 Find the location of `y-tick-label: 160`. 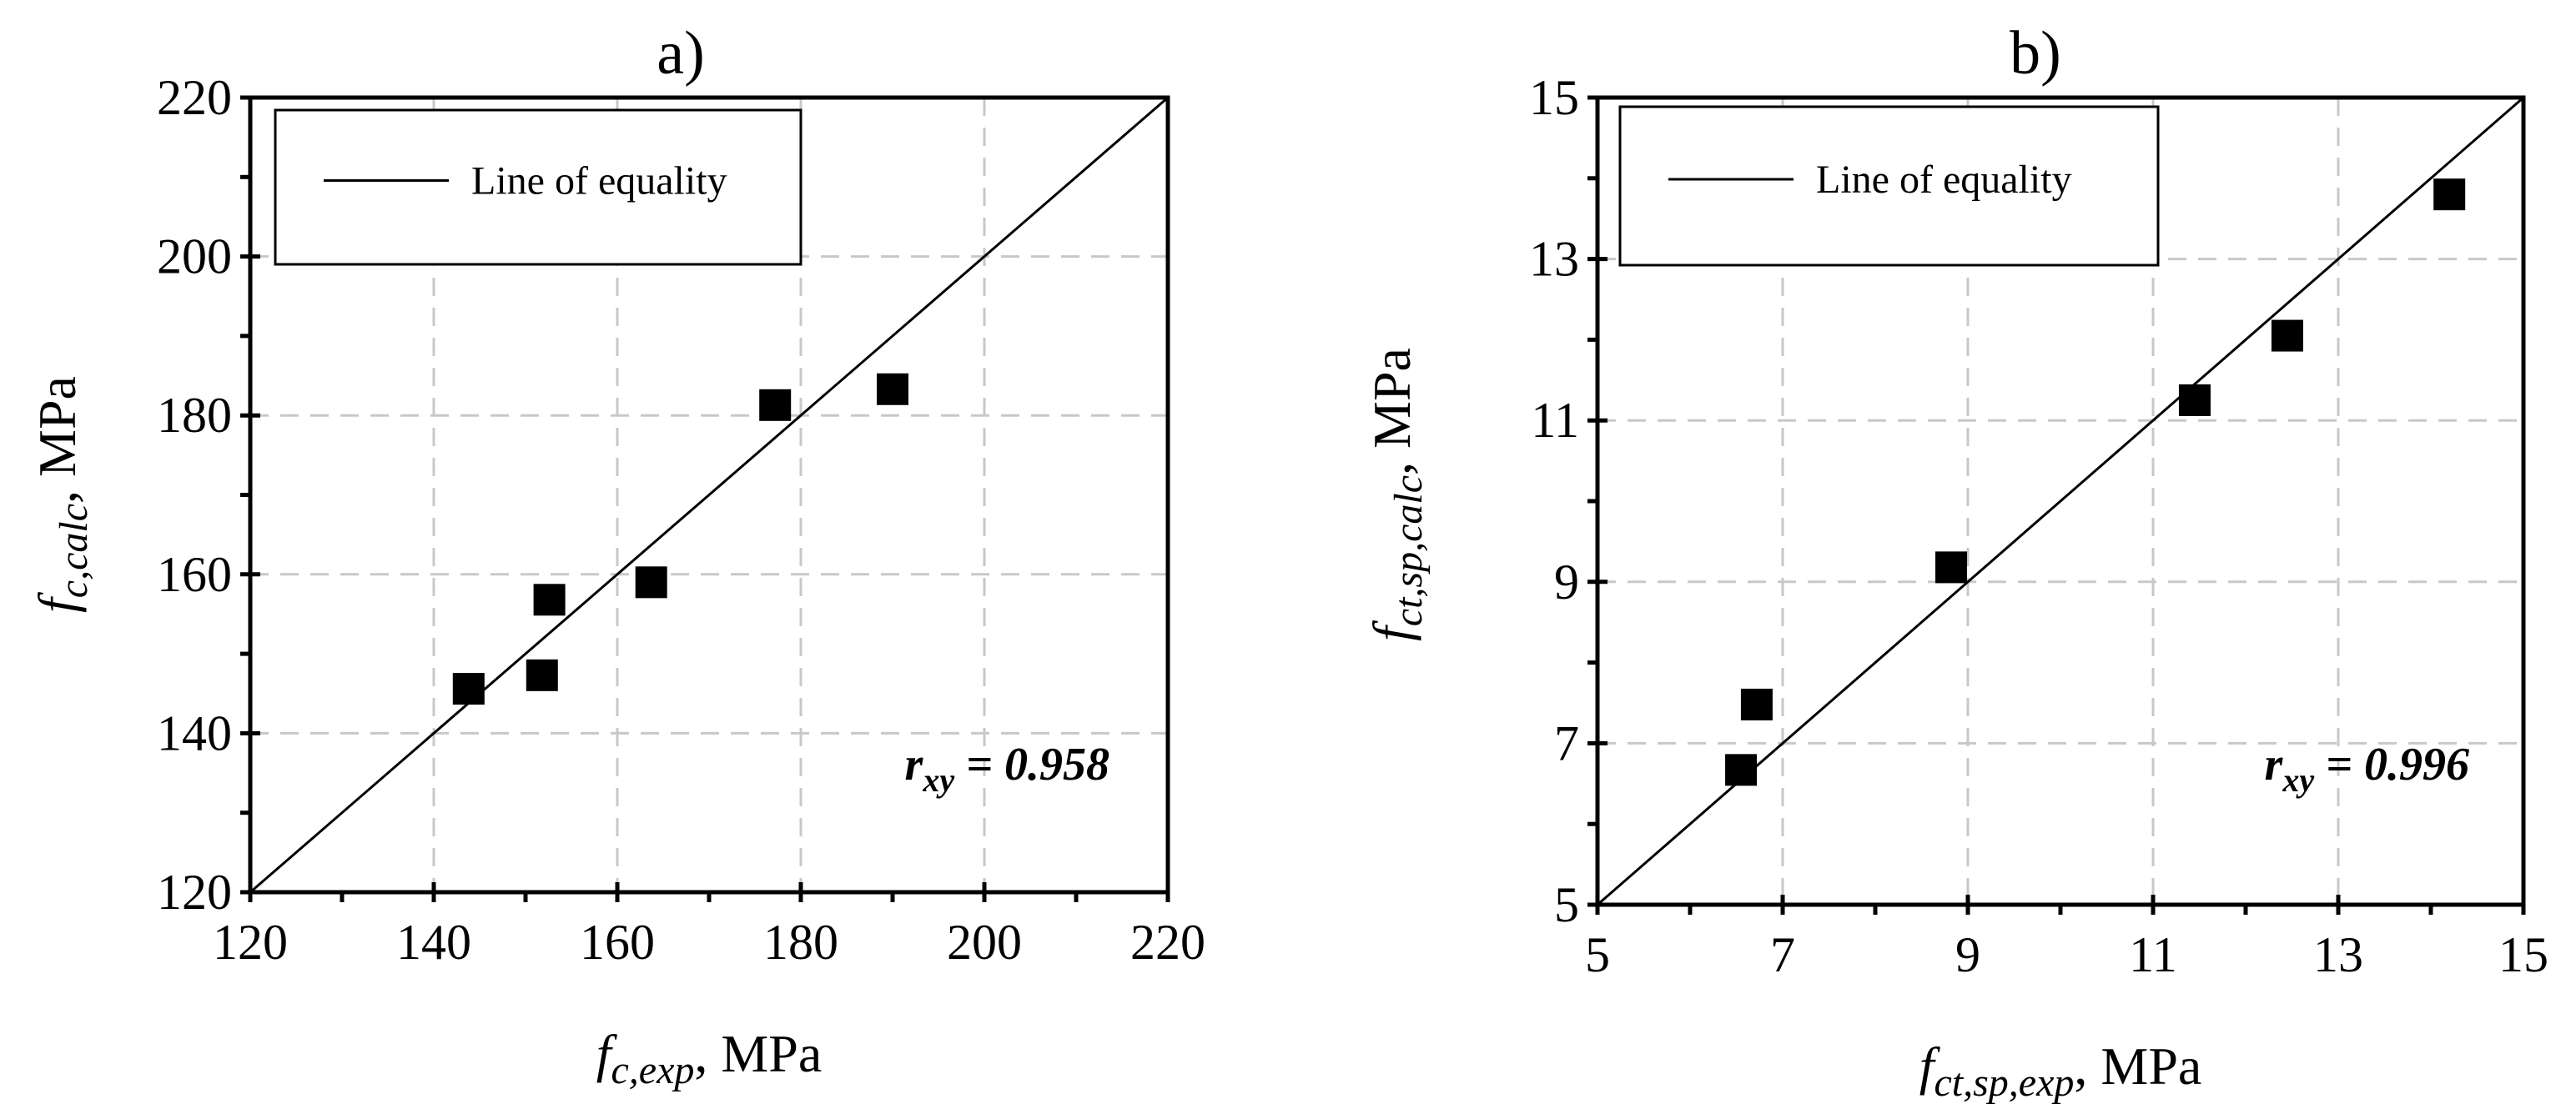

y-tick-label: 160 is located at coordinates (194, 574).